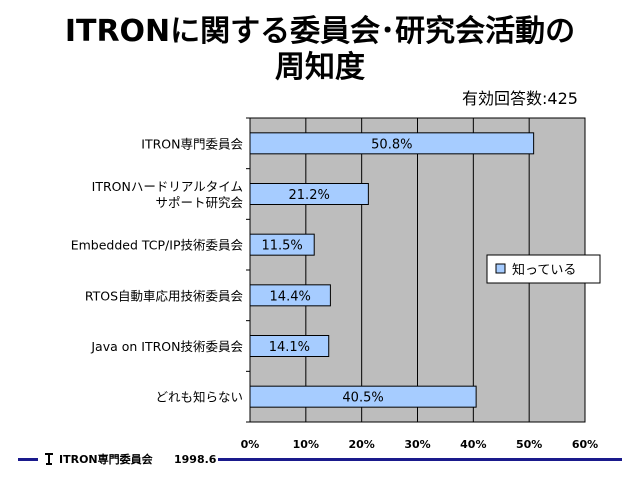 The height and width of the screenshot is (480, 640). Describe the element at coordinates (250, 444) in the screenshot. I see `x-tick-label: 0%` at that location.